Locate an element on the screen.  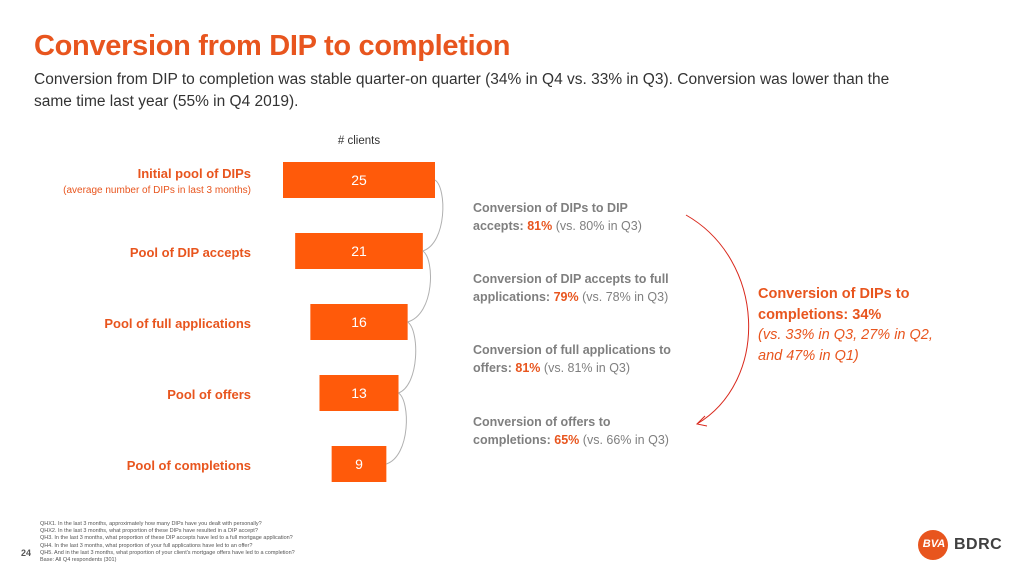
category-label: Pool of completions is located at coordinates (188, 465).